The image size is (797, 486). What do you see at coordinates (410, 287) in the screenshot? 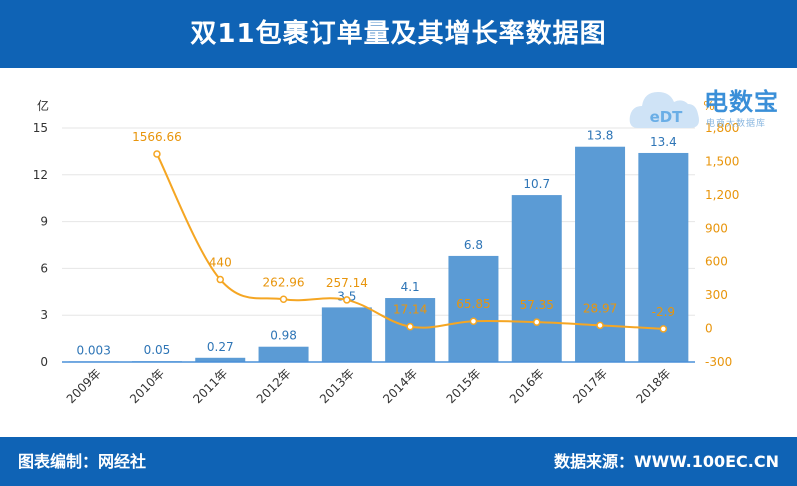
I see `bar-value-label: 4.1` at bounding box center [410, 287].